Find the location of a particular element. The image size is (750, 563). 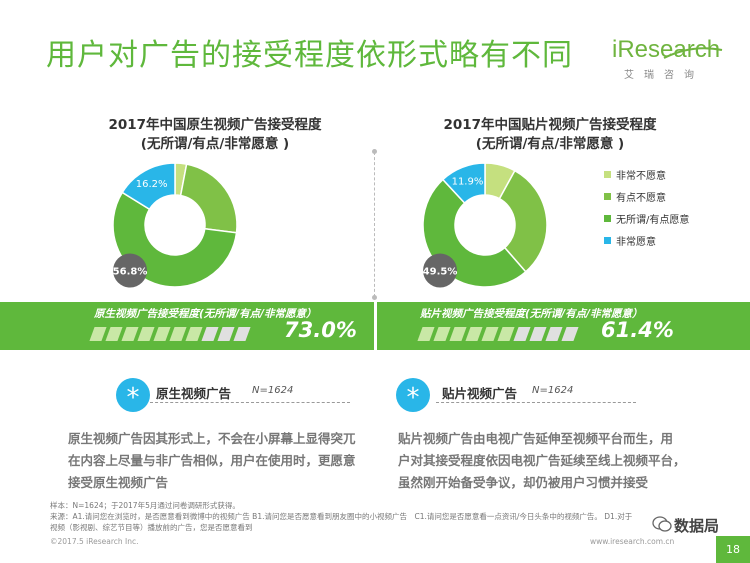

legend-label: 有点不愿意 is located at coordinates (641, 198).